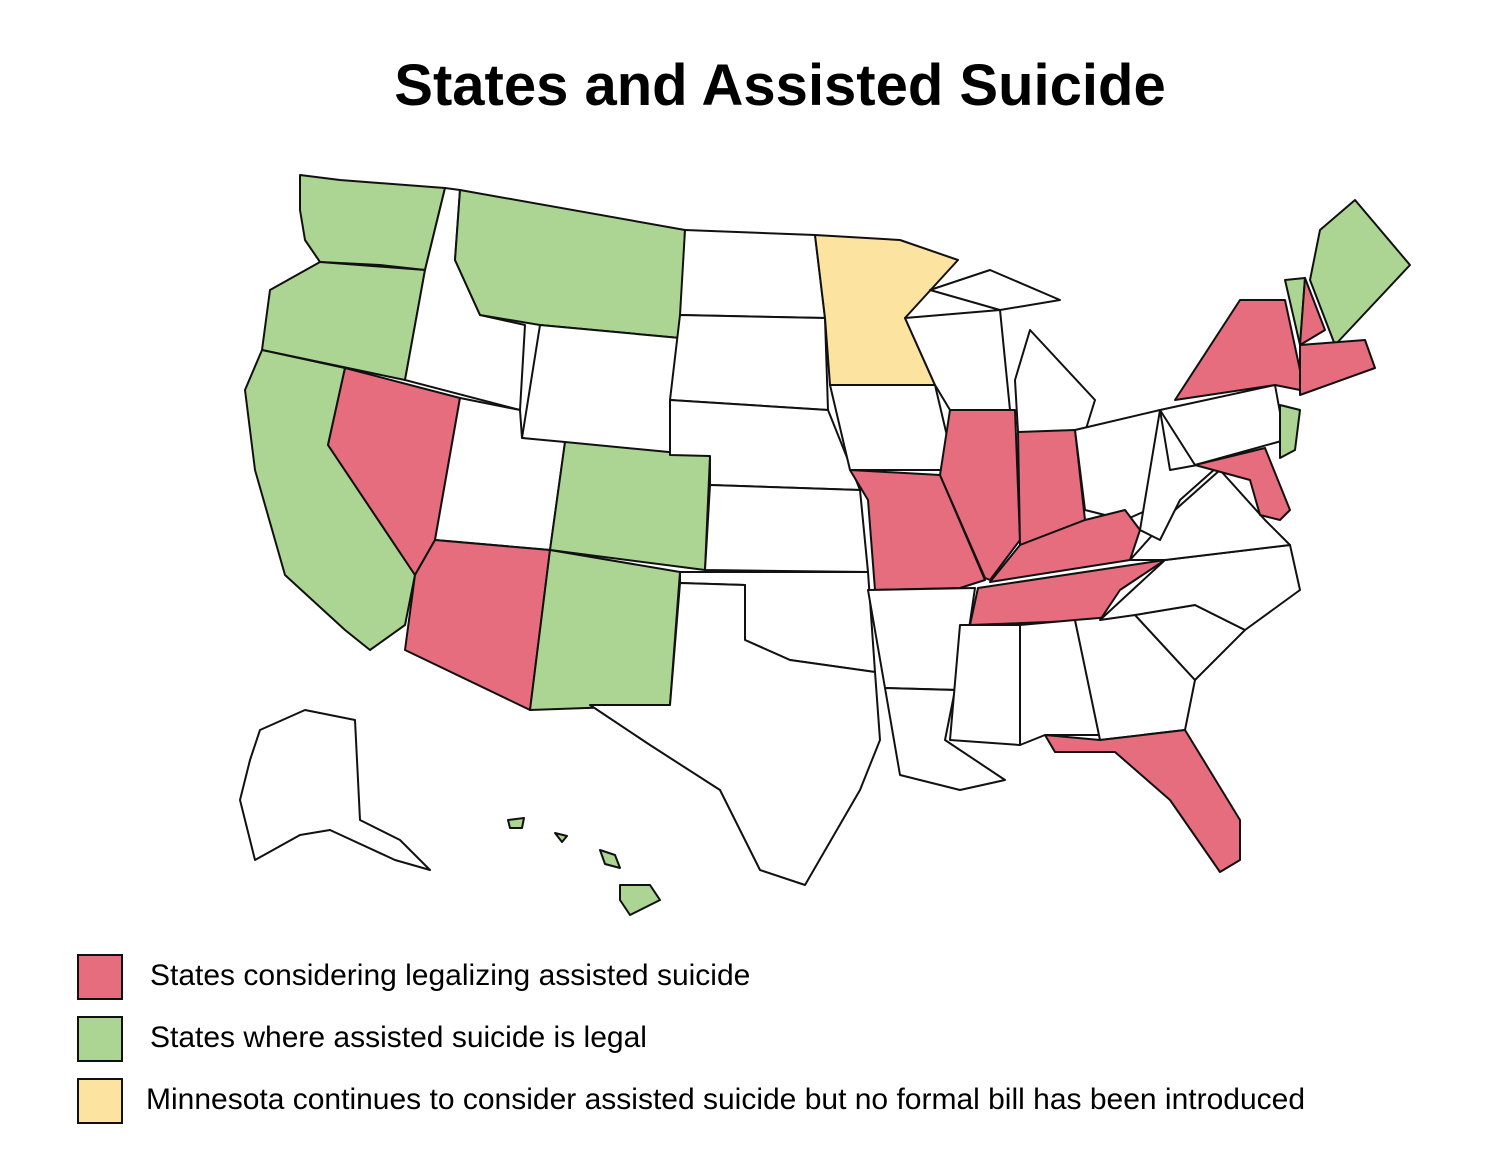 Image resolution: width=1500 pixels, height=1159 pixels. What do you see at coordinates (779, 85) in the screenshot?
I see `title: States and Assisted Suicide` at bounding box center [779, 85].